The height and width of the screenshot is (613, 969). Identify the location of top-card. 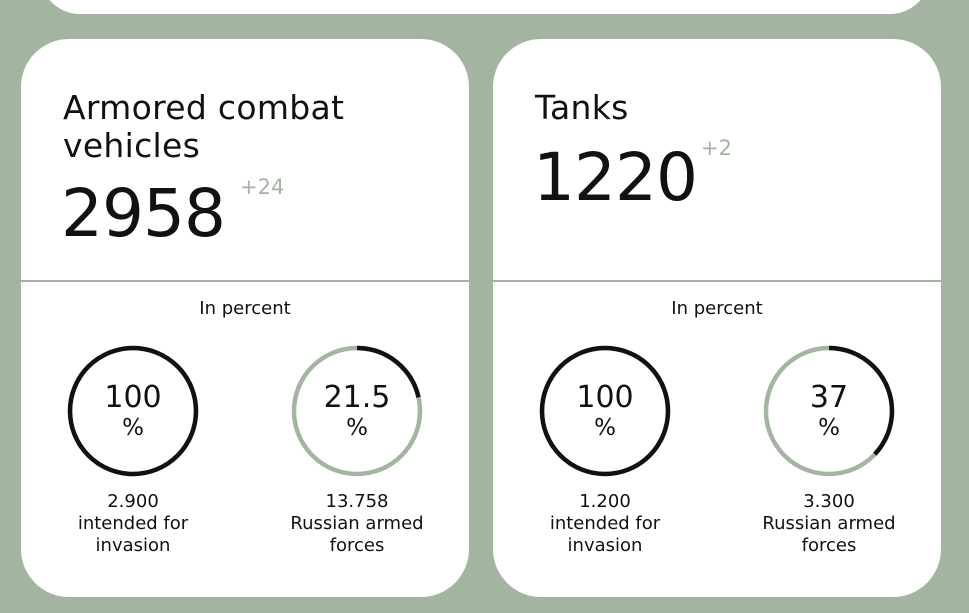
(485, 7).